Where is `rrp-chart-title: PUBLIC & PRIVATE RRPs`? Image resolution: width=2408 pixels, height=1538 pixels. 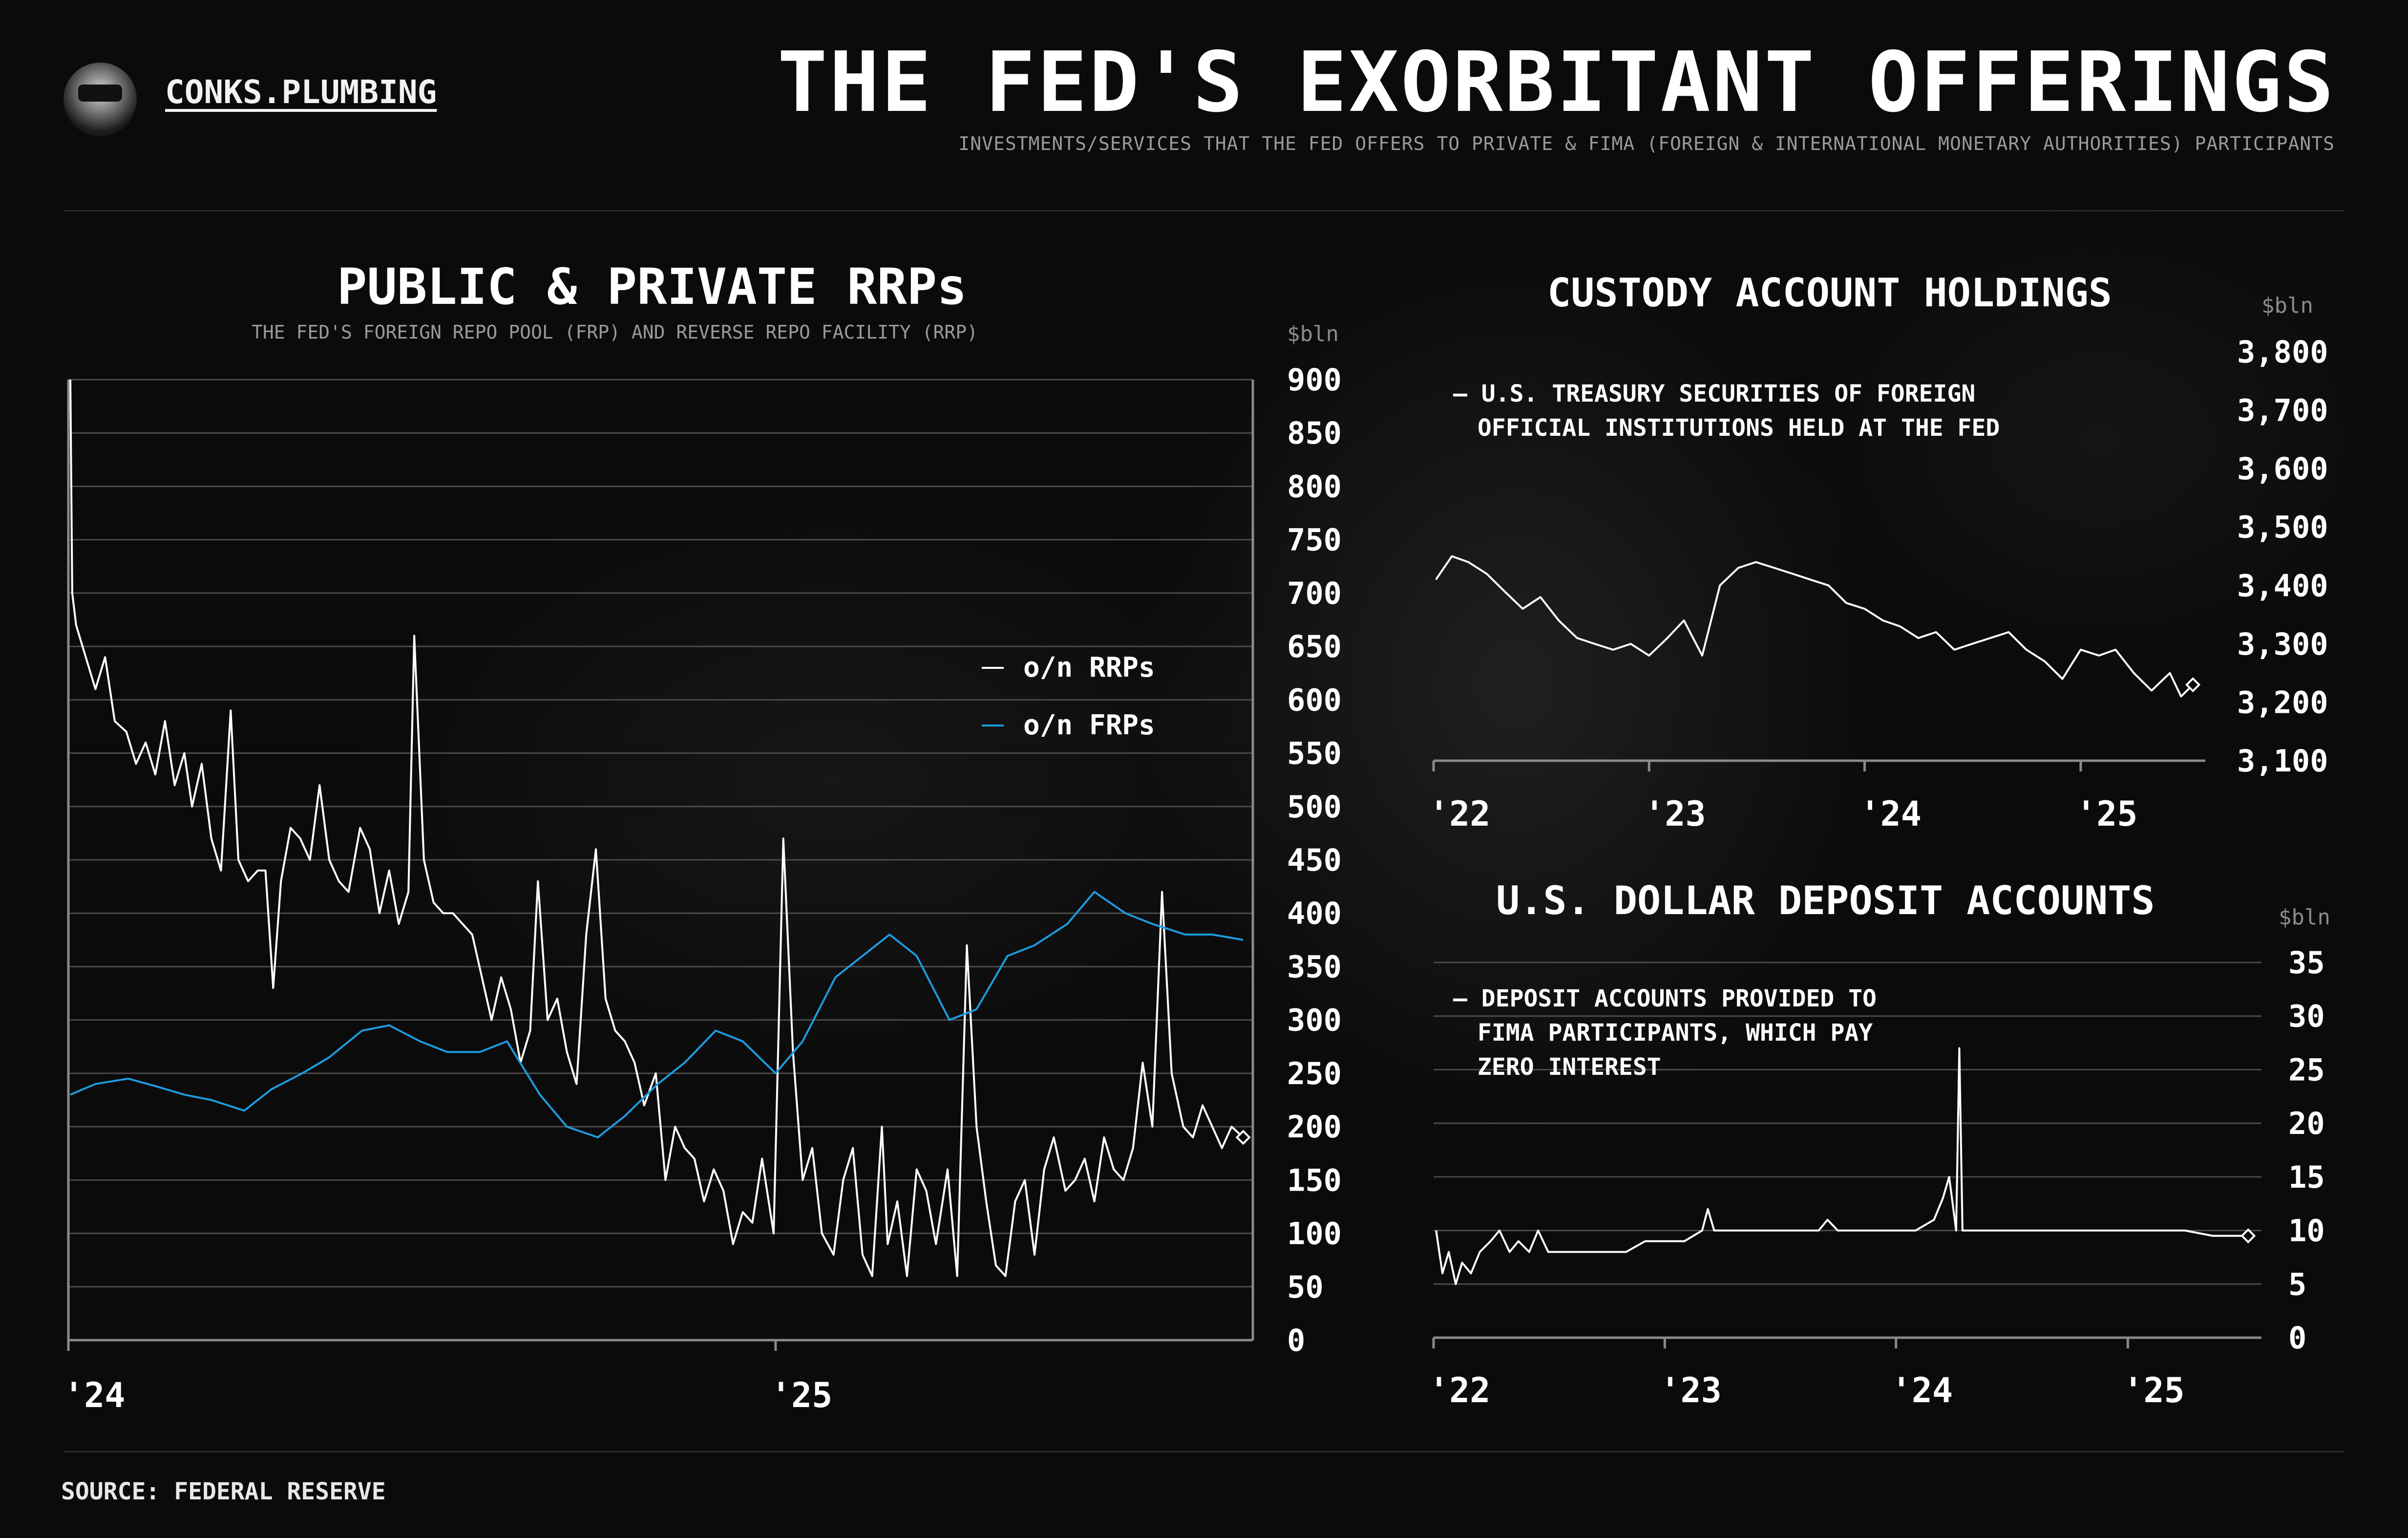 rrp-chart-title: PUBLIC & PRIVATE RRPs is located at coordinates (652, 287).